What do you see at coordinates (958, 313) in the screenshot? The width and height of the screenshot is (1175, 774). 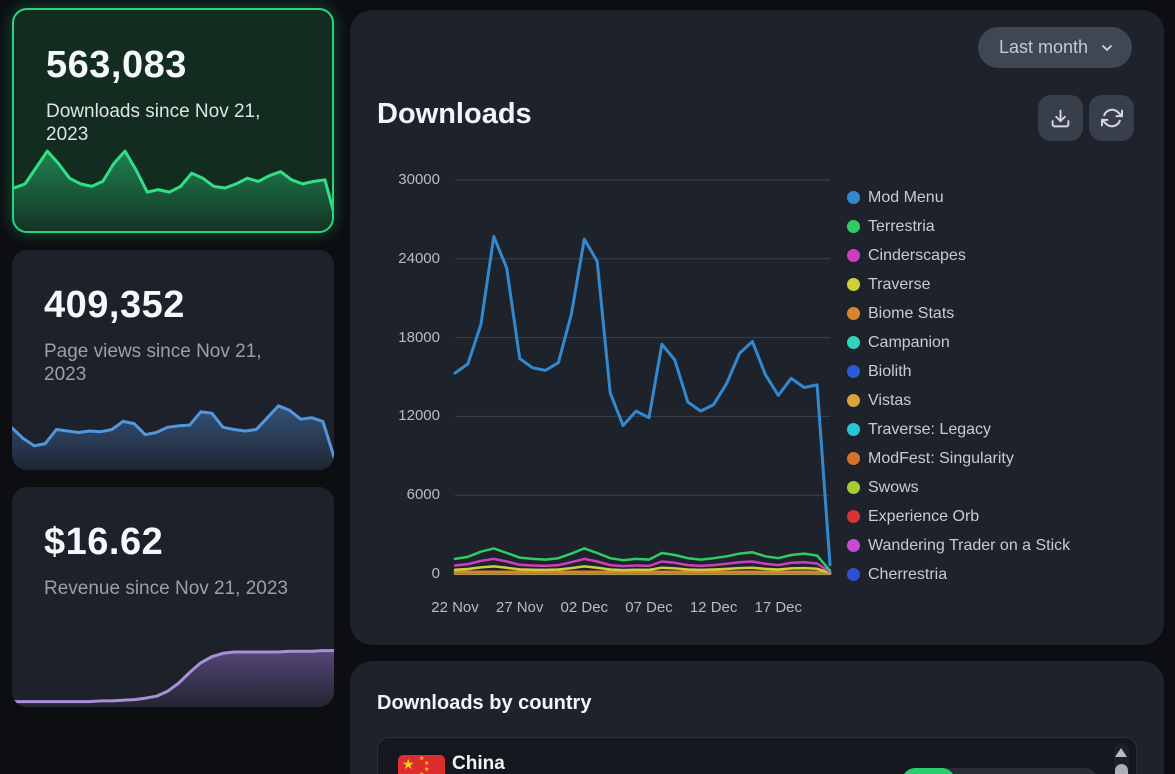 I see `legend-item: Biome Stats` at bounding box center [958, 313].